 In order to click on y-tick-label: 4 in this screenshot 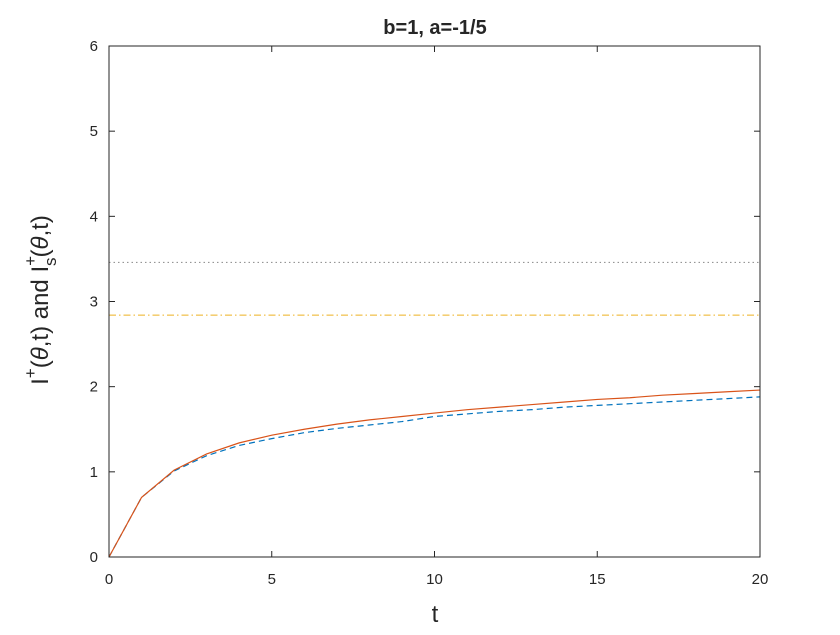, I will do `click(94, 216)`.